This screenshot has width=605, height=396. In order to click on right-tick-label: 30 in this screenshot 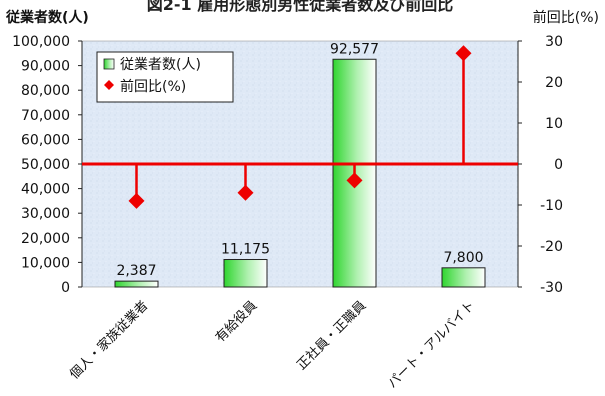, I will do `click(554, 42)`.